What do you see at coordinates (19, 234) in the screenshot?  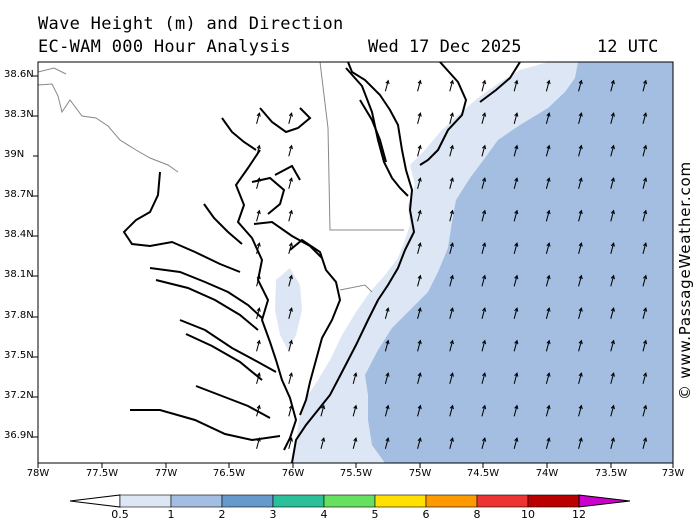 I see `lat-label: 38.4N` at bounding box center [19, 234].